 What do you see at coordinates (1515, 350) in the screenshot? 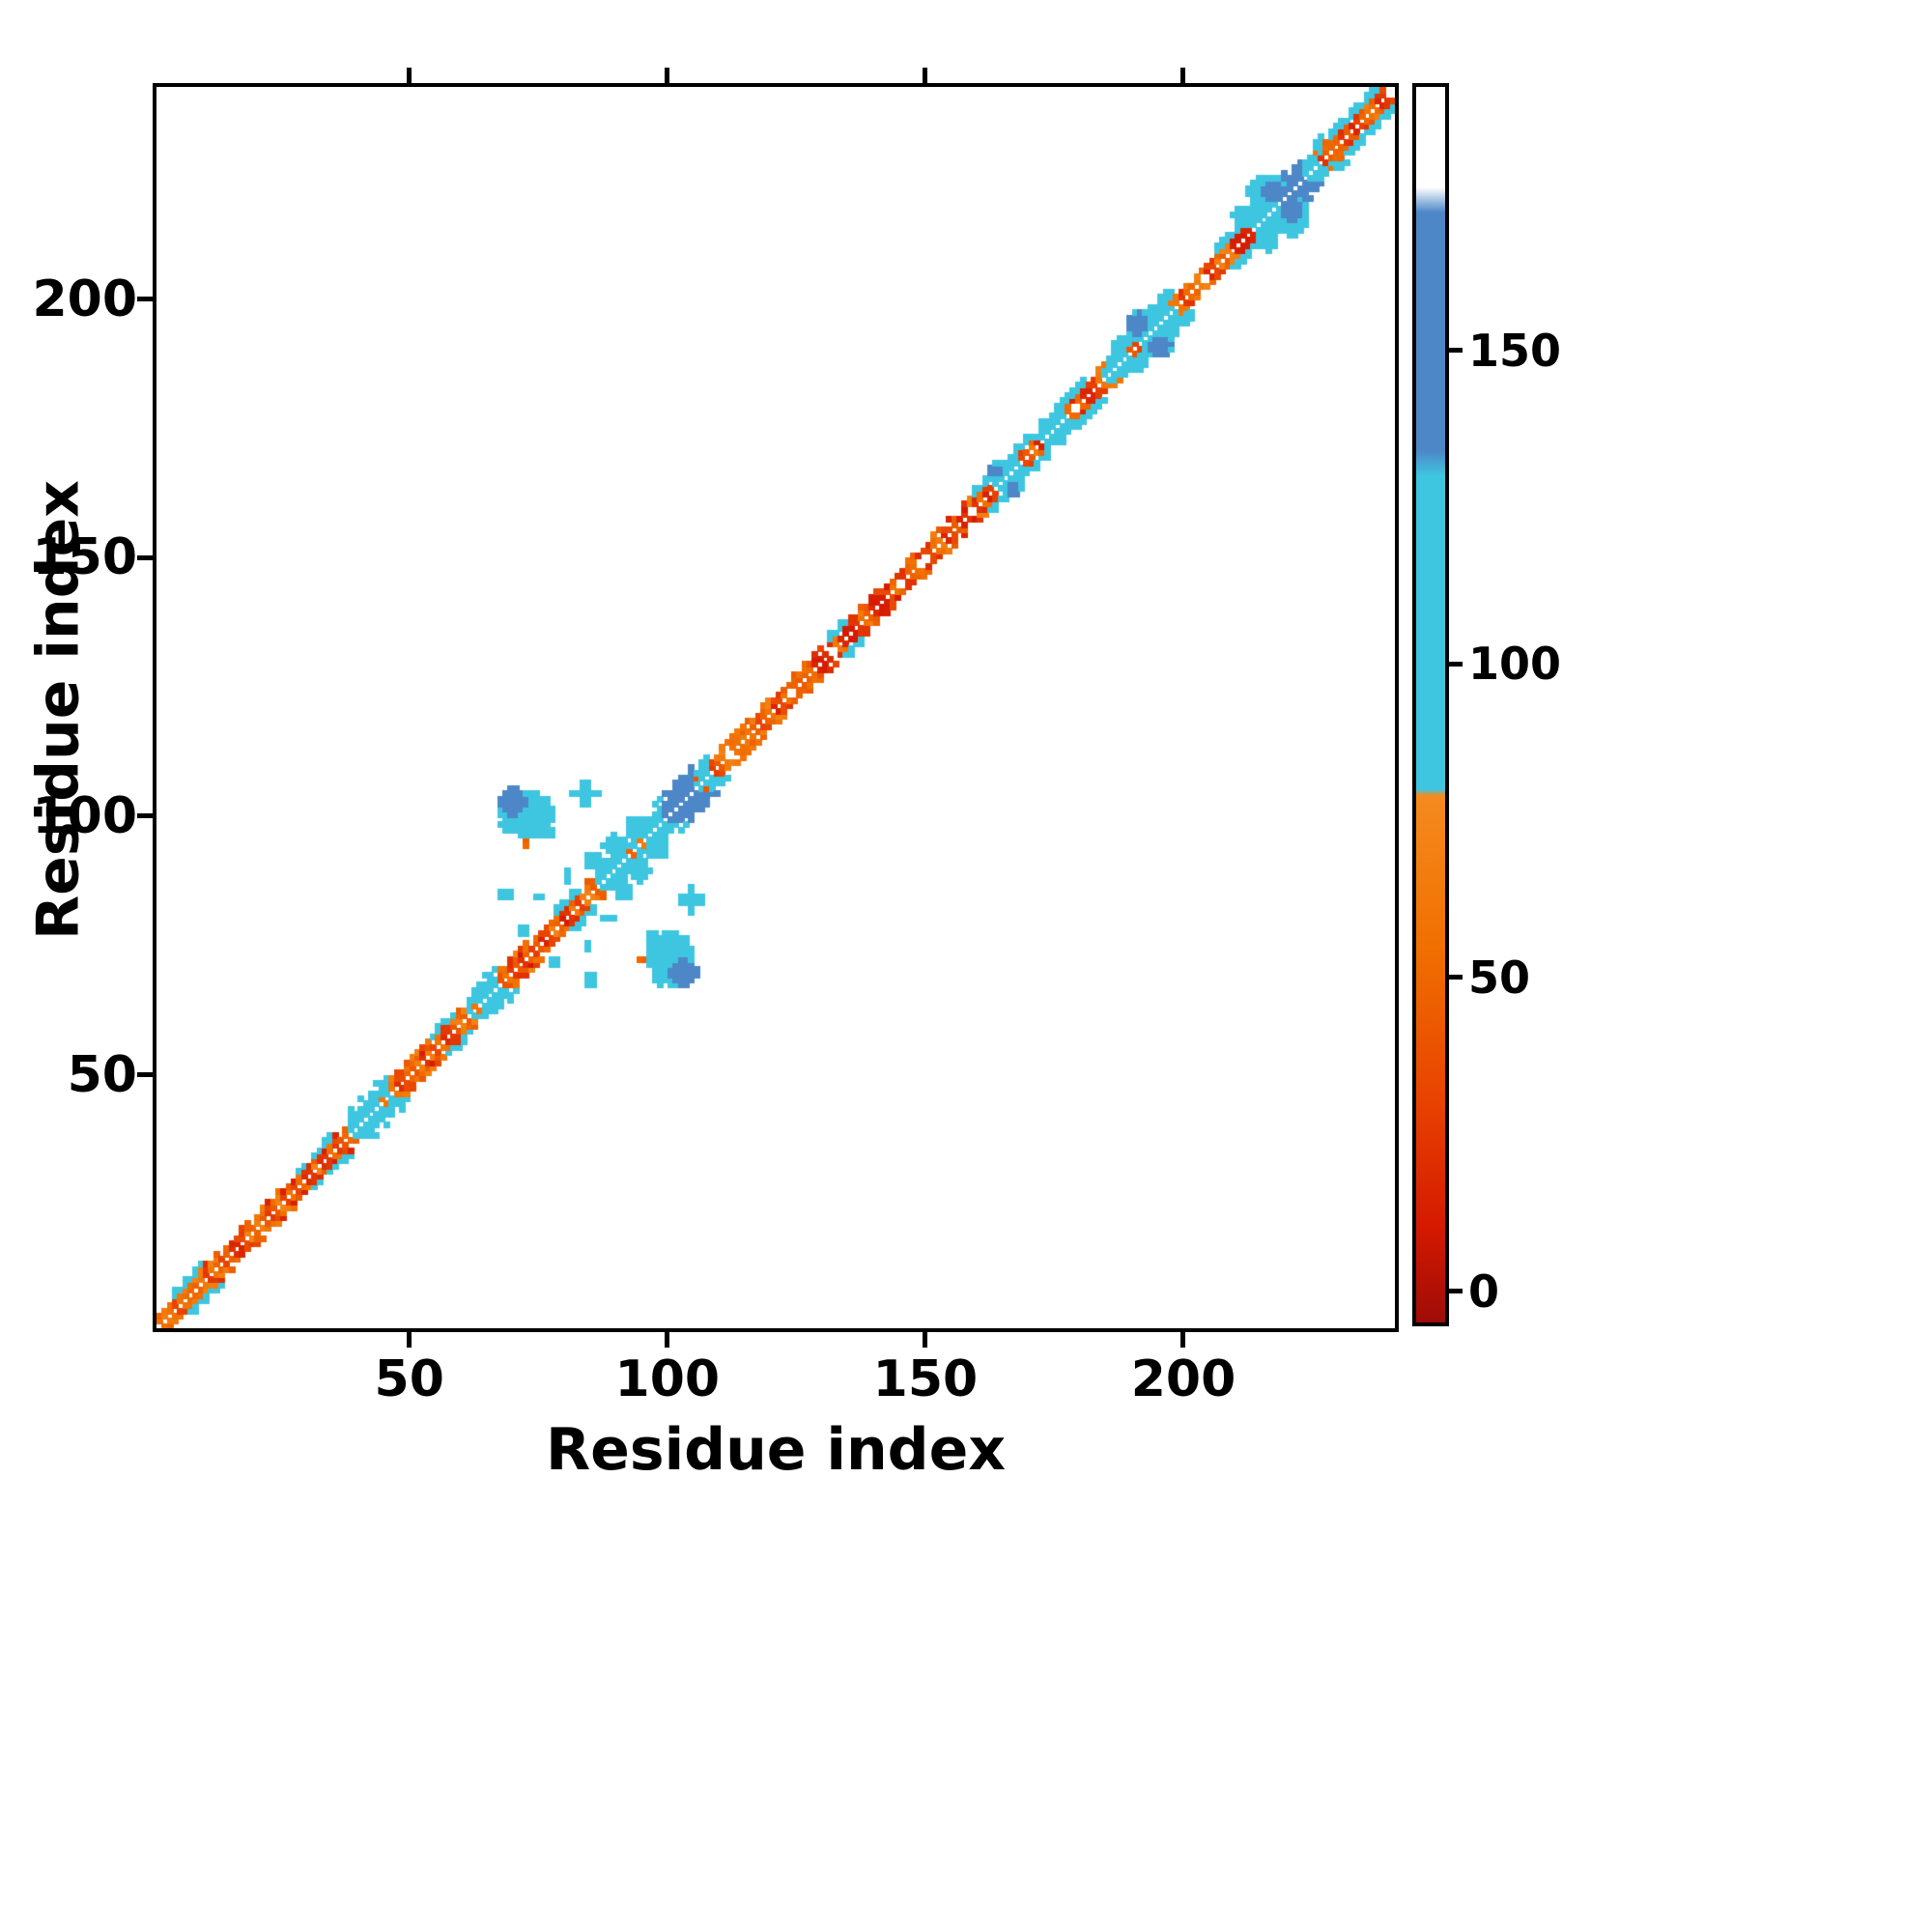
I see `colorbar-tick-label: 150` at bounding box center [1515, 350].